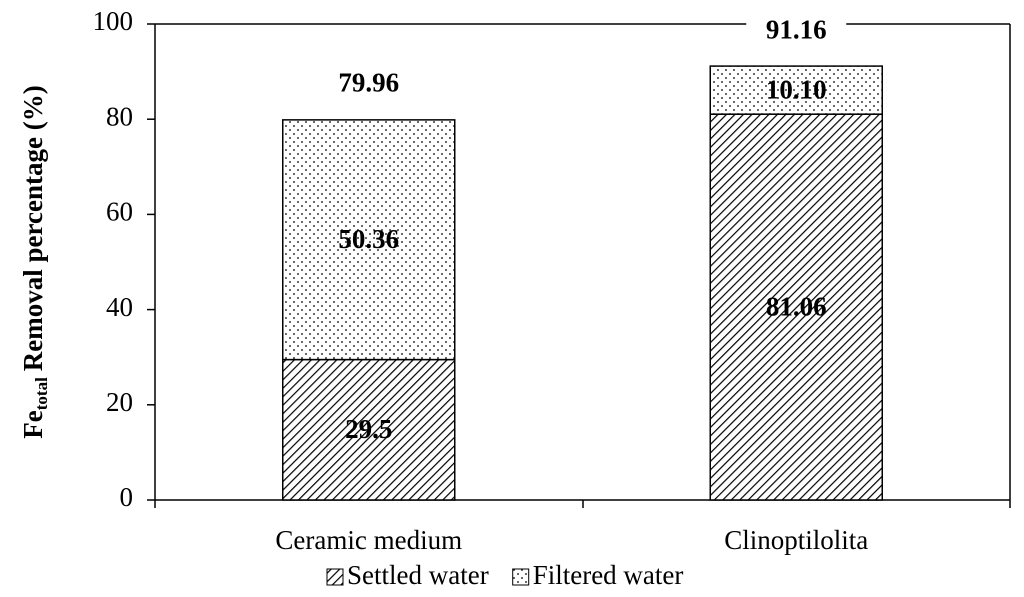 This screenshot has height=597, width=1024. I want to click on y-tick-label: 80, so click(119, 116).